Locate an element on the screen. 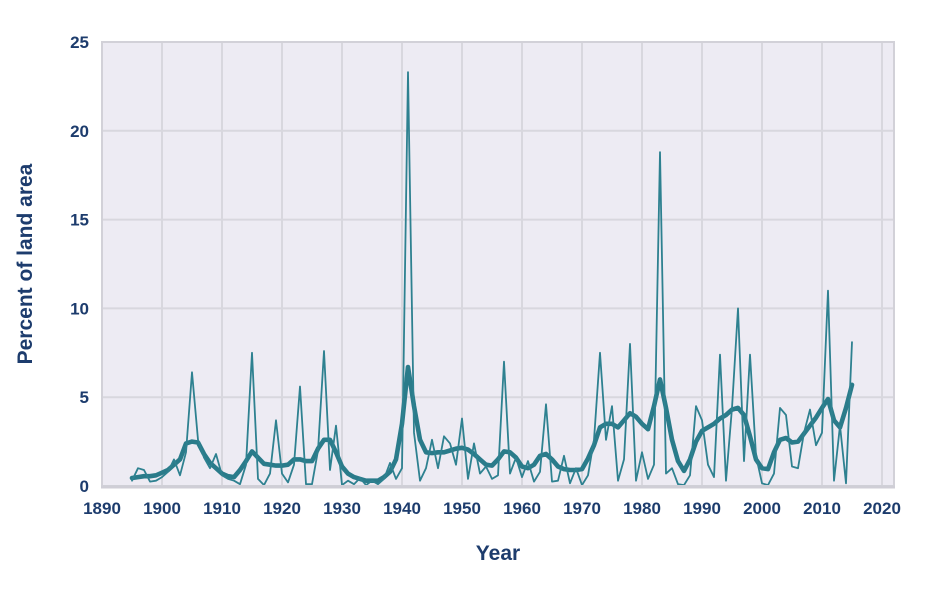 This screenshot has height=596, width=928. y-tick-label: 25 is located at coordinates (79, 42).